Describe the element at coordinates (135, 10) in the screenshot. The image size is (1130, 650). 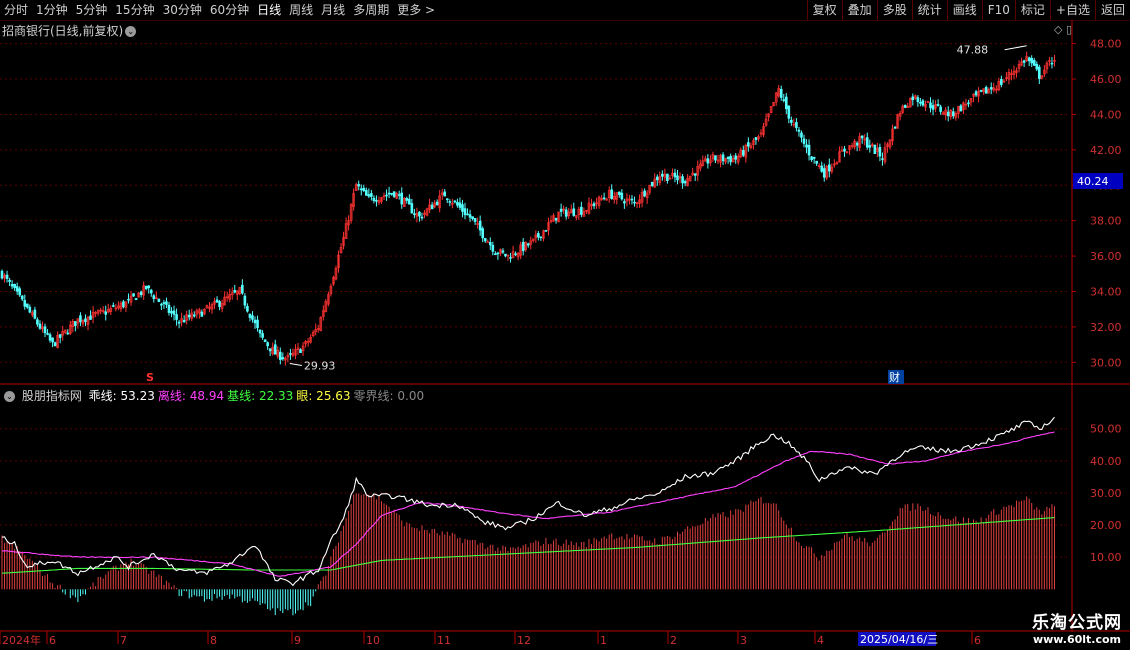
I see `tab-3: 15分钟` at that location.